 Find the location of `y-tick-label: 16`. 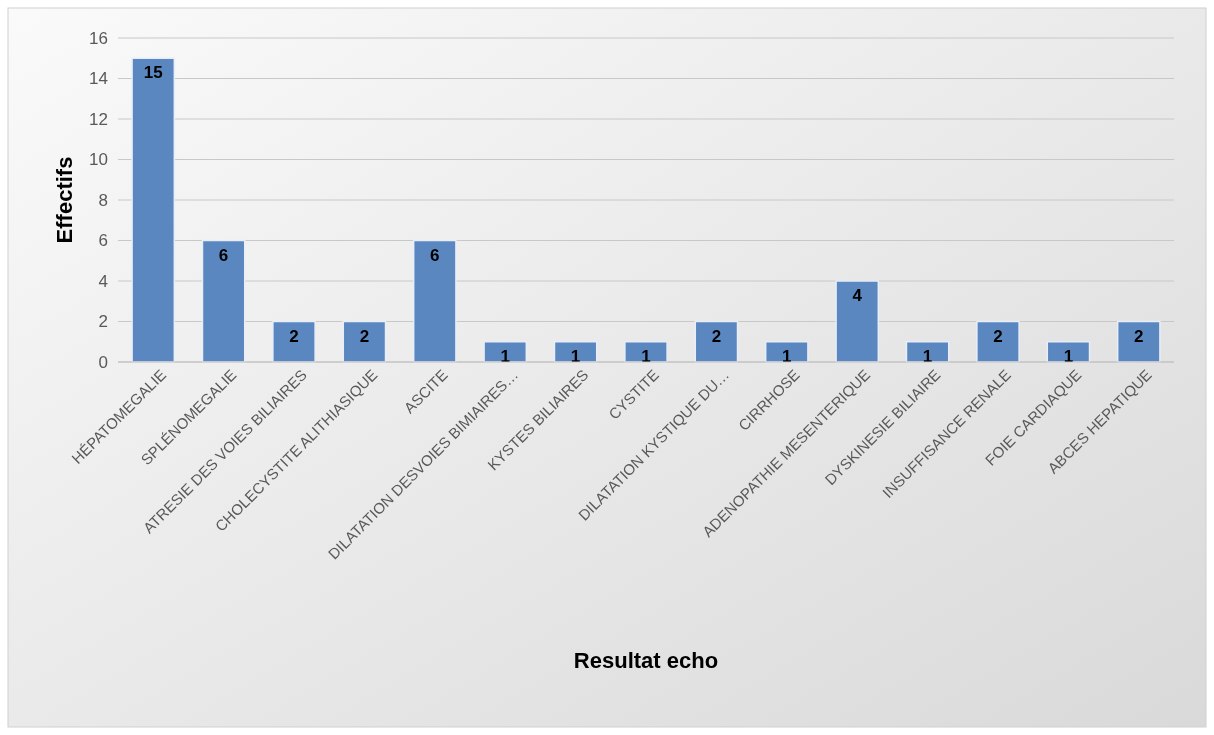

y-tick-label: 16 is located at coordinates (98, 38).